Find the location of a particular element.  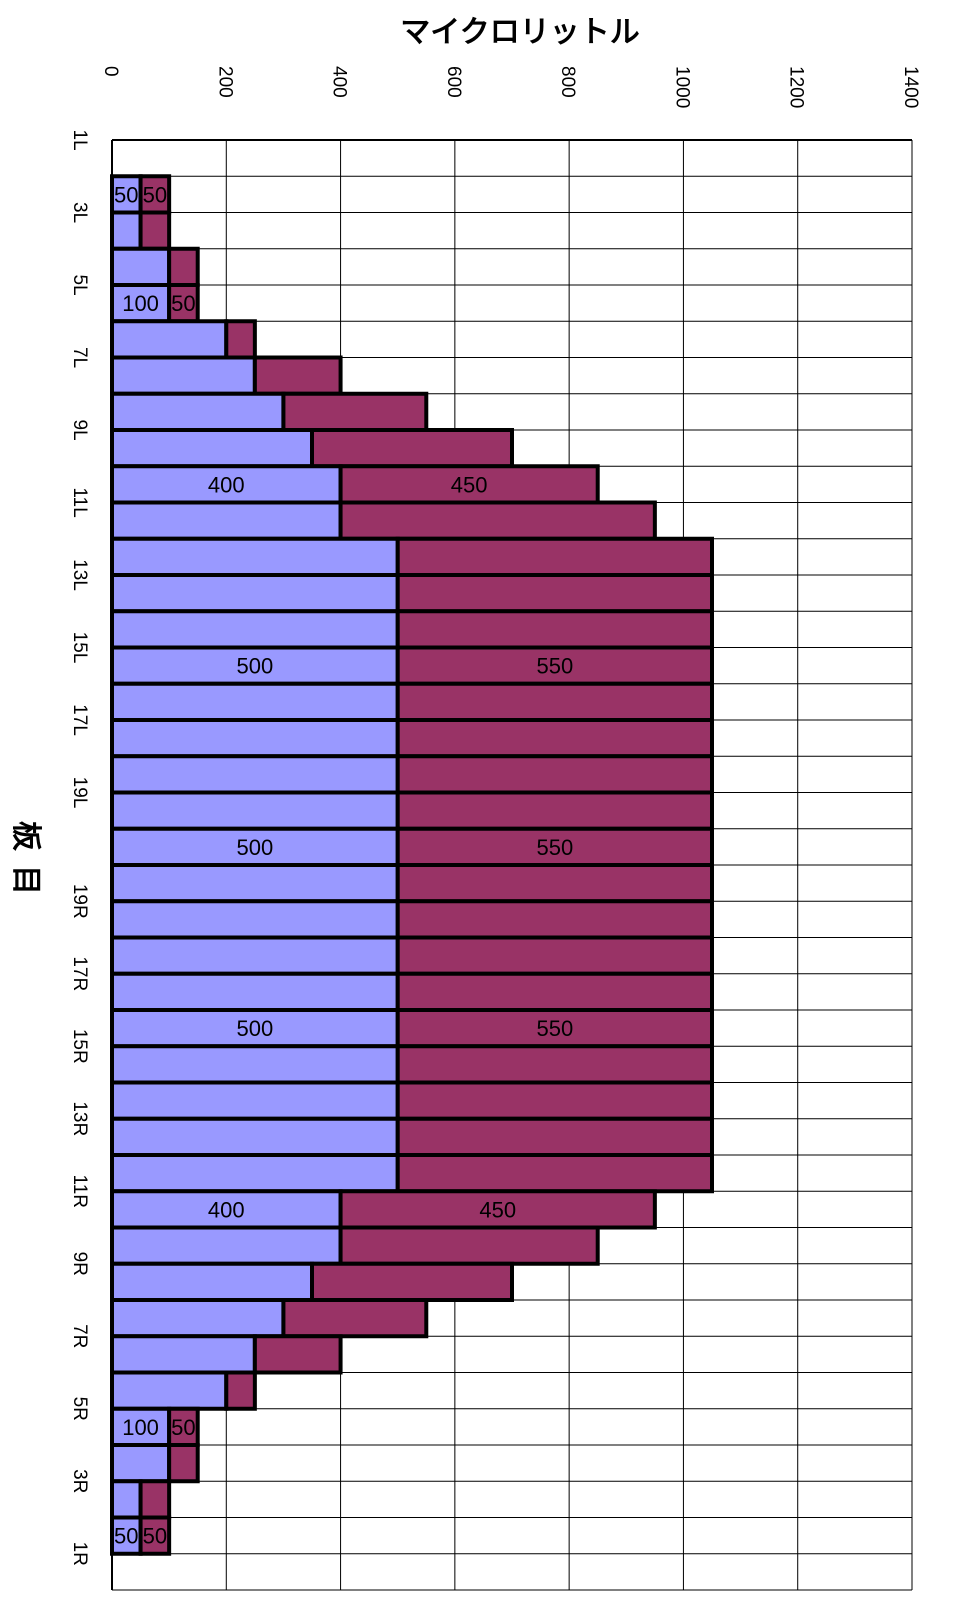

category-label: 3L is located at coordinates (79, 212).